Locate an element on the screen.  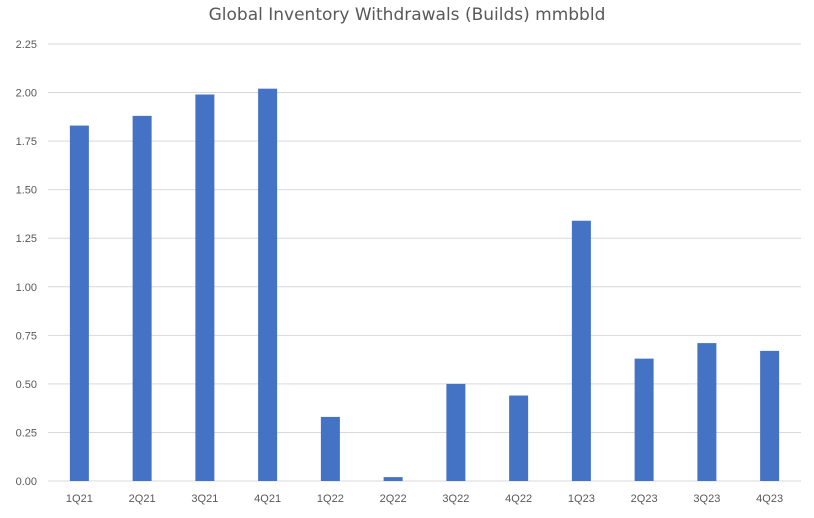
x-tick-label: 4Q21 is located at coordinates (267, 499).